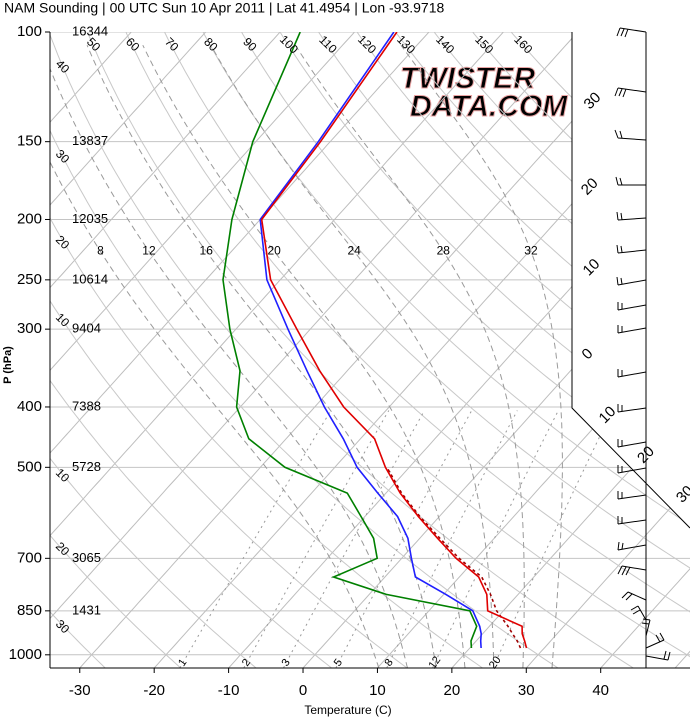 This screenshot has height=718, width=690. Describe the element at coordinates (608, 415) in the screenshot. I see `isotherm-label: 10` at that location.